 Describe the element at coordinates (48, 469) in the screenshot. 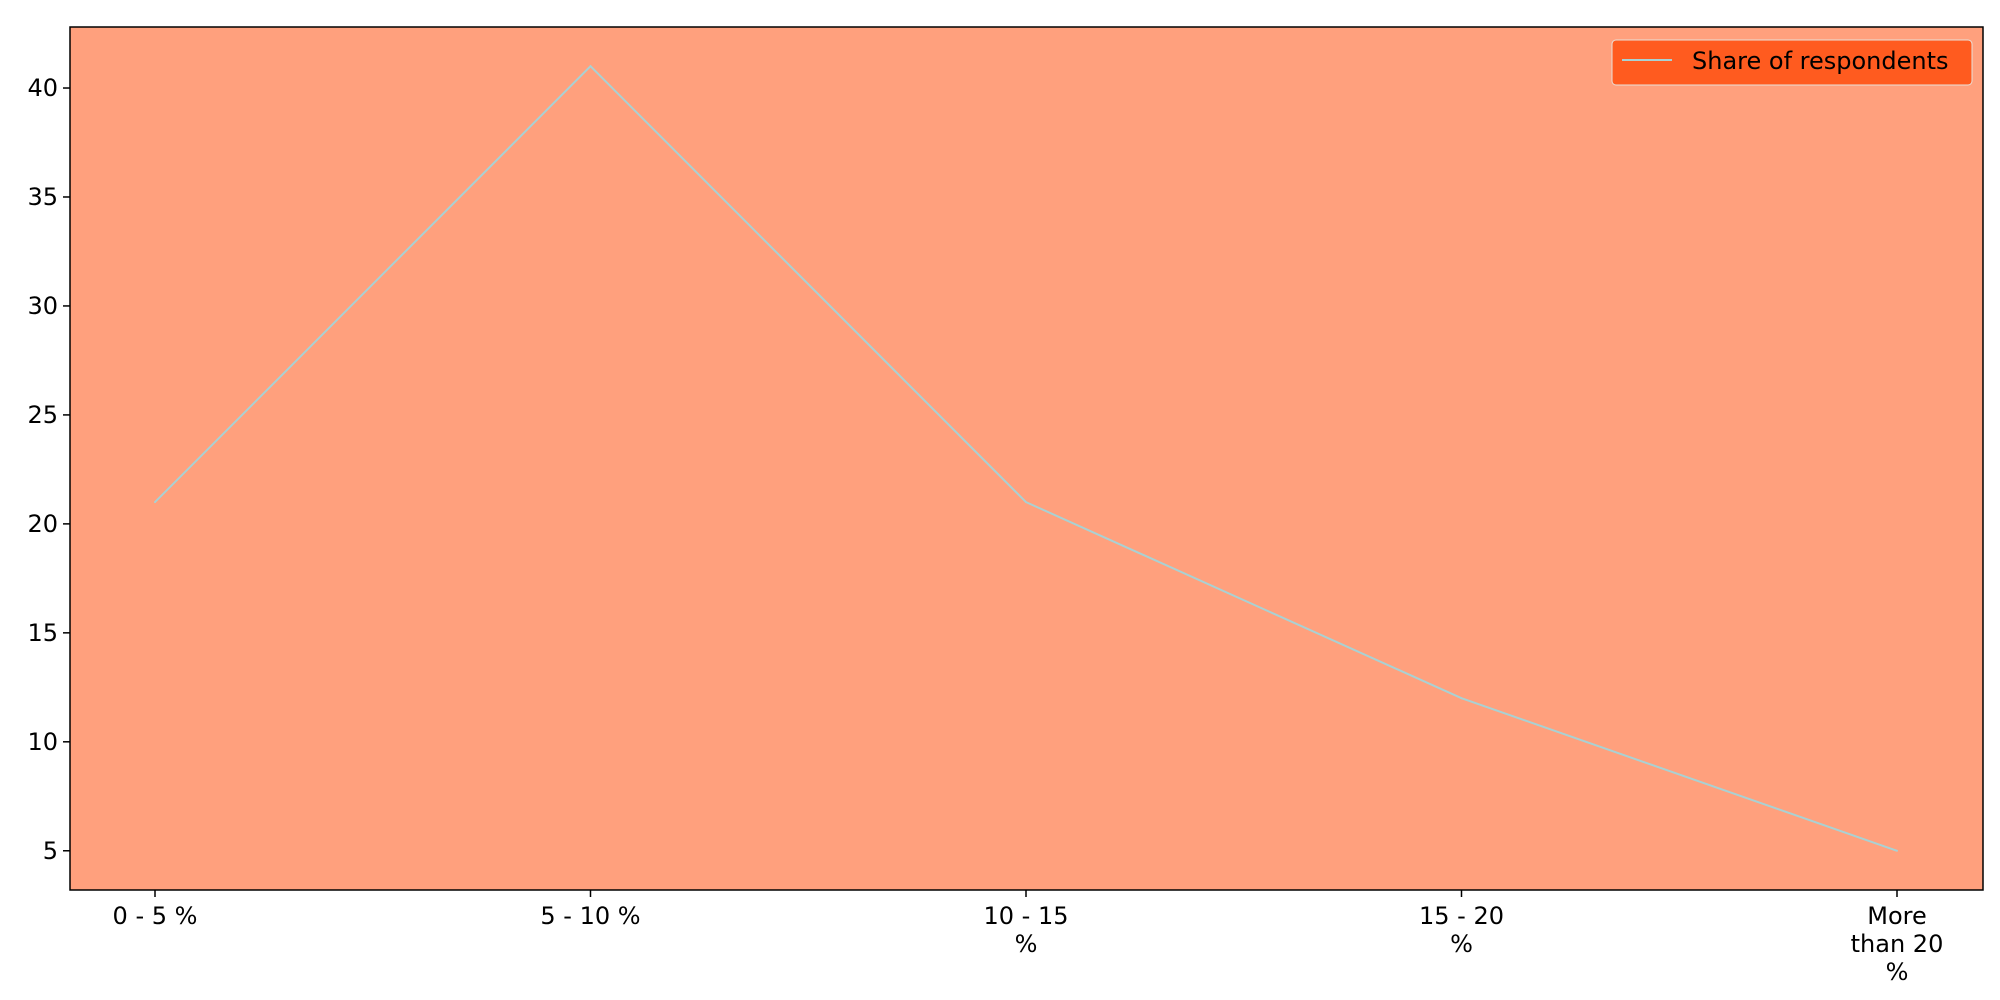

I see `y-axis: 5 10 15 20 25 30 35 40` at that location.